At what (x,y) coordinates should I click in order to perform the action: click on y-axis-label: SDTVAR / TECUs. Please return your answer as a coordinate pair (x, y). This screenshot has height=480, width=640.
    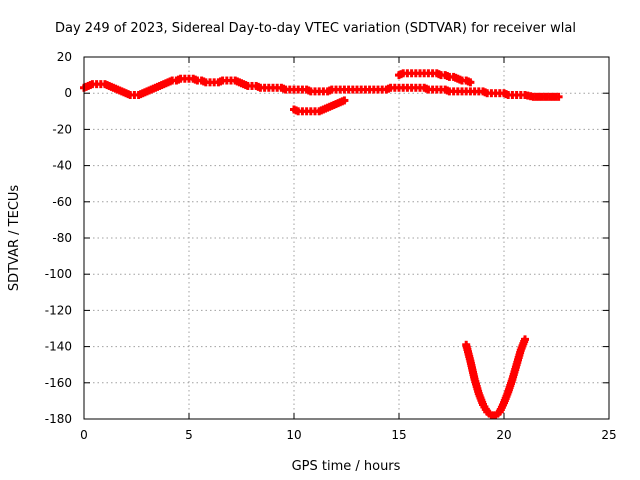
    Looking at the image, I should click on (14, 238).